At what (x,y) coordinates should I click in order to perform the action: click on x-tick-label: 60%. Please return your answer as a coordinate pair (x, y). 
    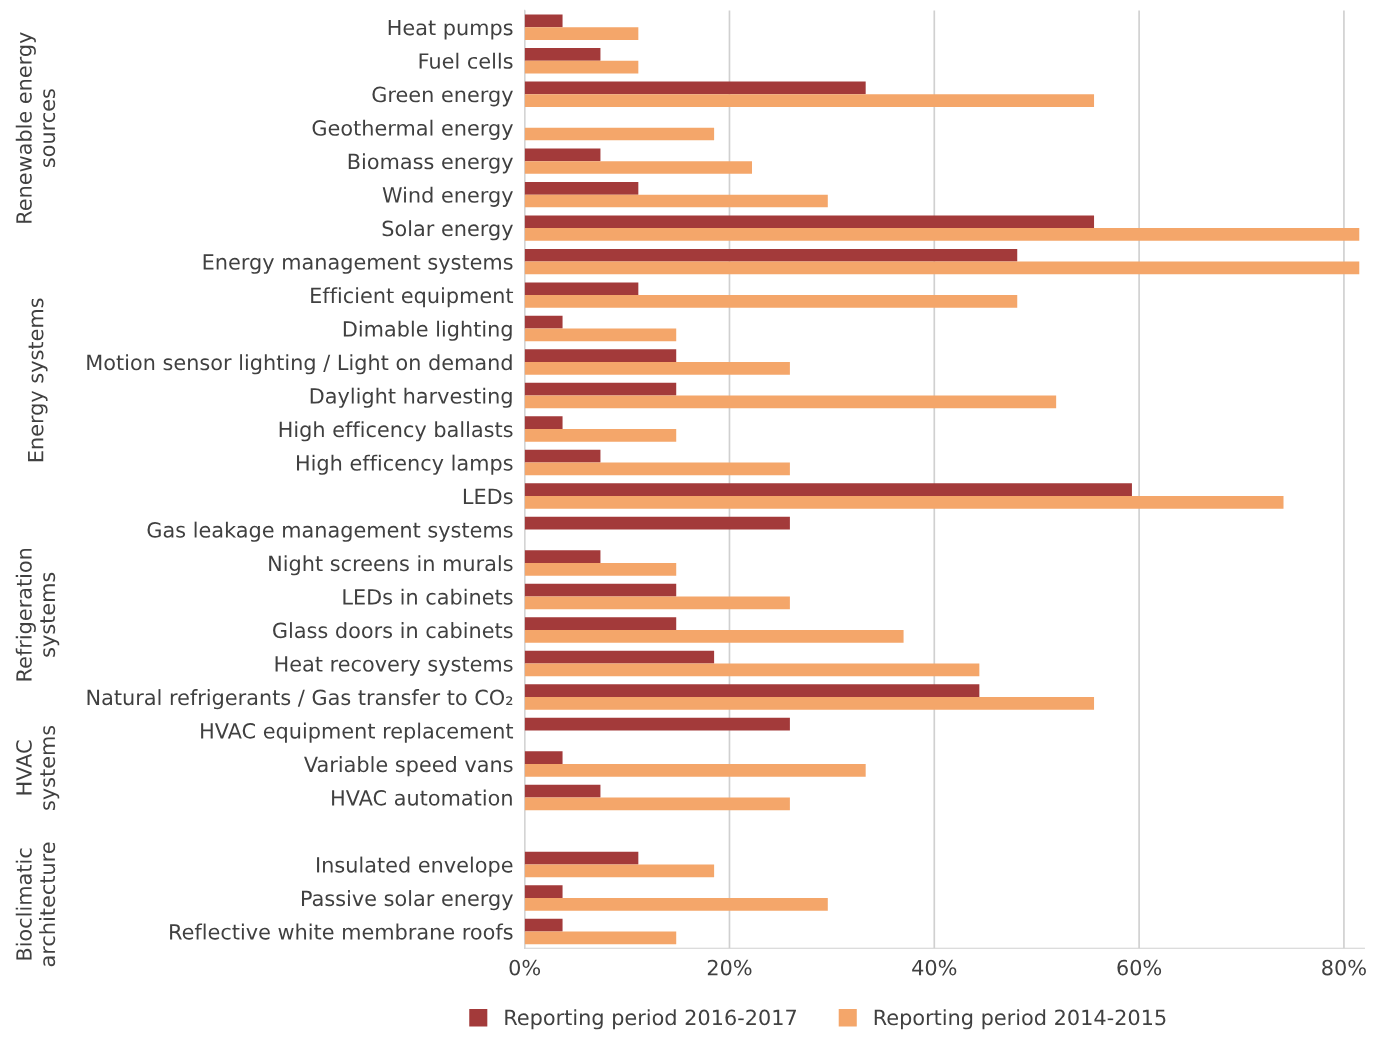
    Looking at the image, I should click on (1139, 967).